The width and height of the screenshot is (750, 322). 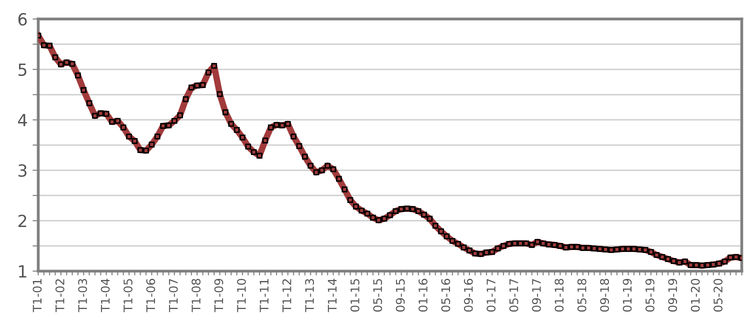 I want to click on y-tick-label: 4, so click(x=22, y=120).